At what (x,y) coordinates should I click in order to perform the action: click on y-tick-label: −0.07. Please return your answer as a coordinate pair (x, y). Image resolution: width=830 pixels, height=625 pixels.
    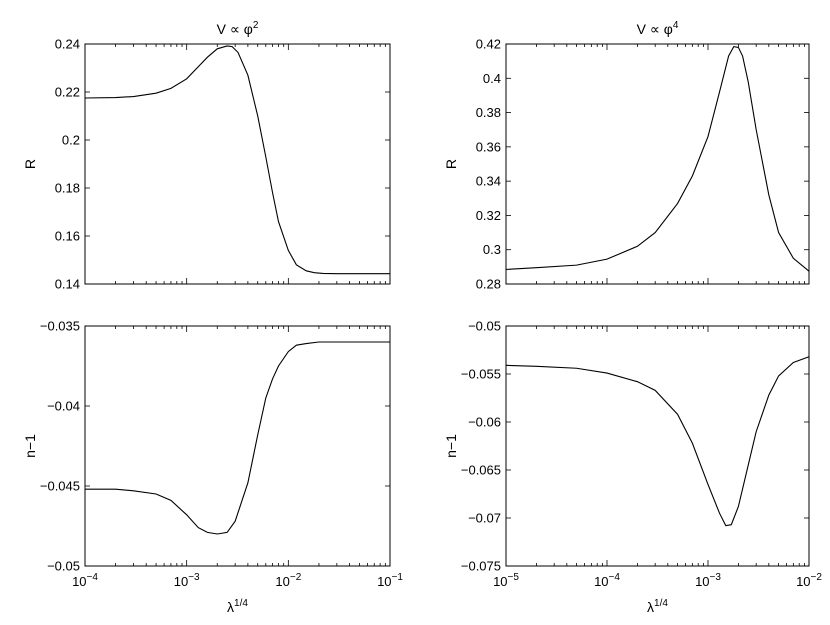
    Looking at the image, I should click on (484, 518).